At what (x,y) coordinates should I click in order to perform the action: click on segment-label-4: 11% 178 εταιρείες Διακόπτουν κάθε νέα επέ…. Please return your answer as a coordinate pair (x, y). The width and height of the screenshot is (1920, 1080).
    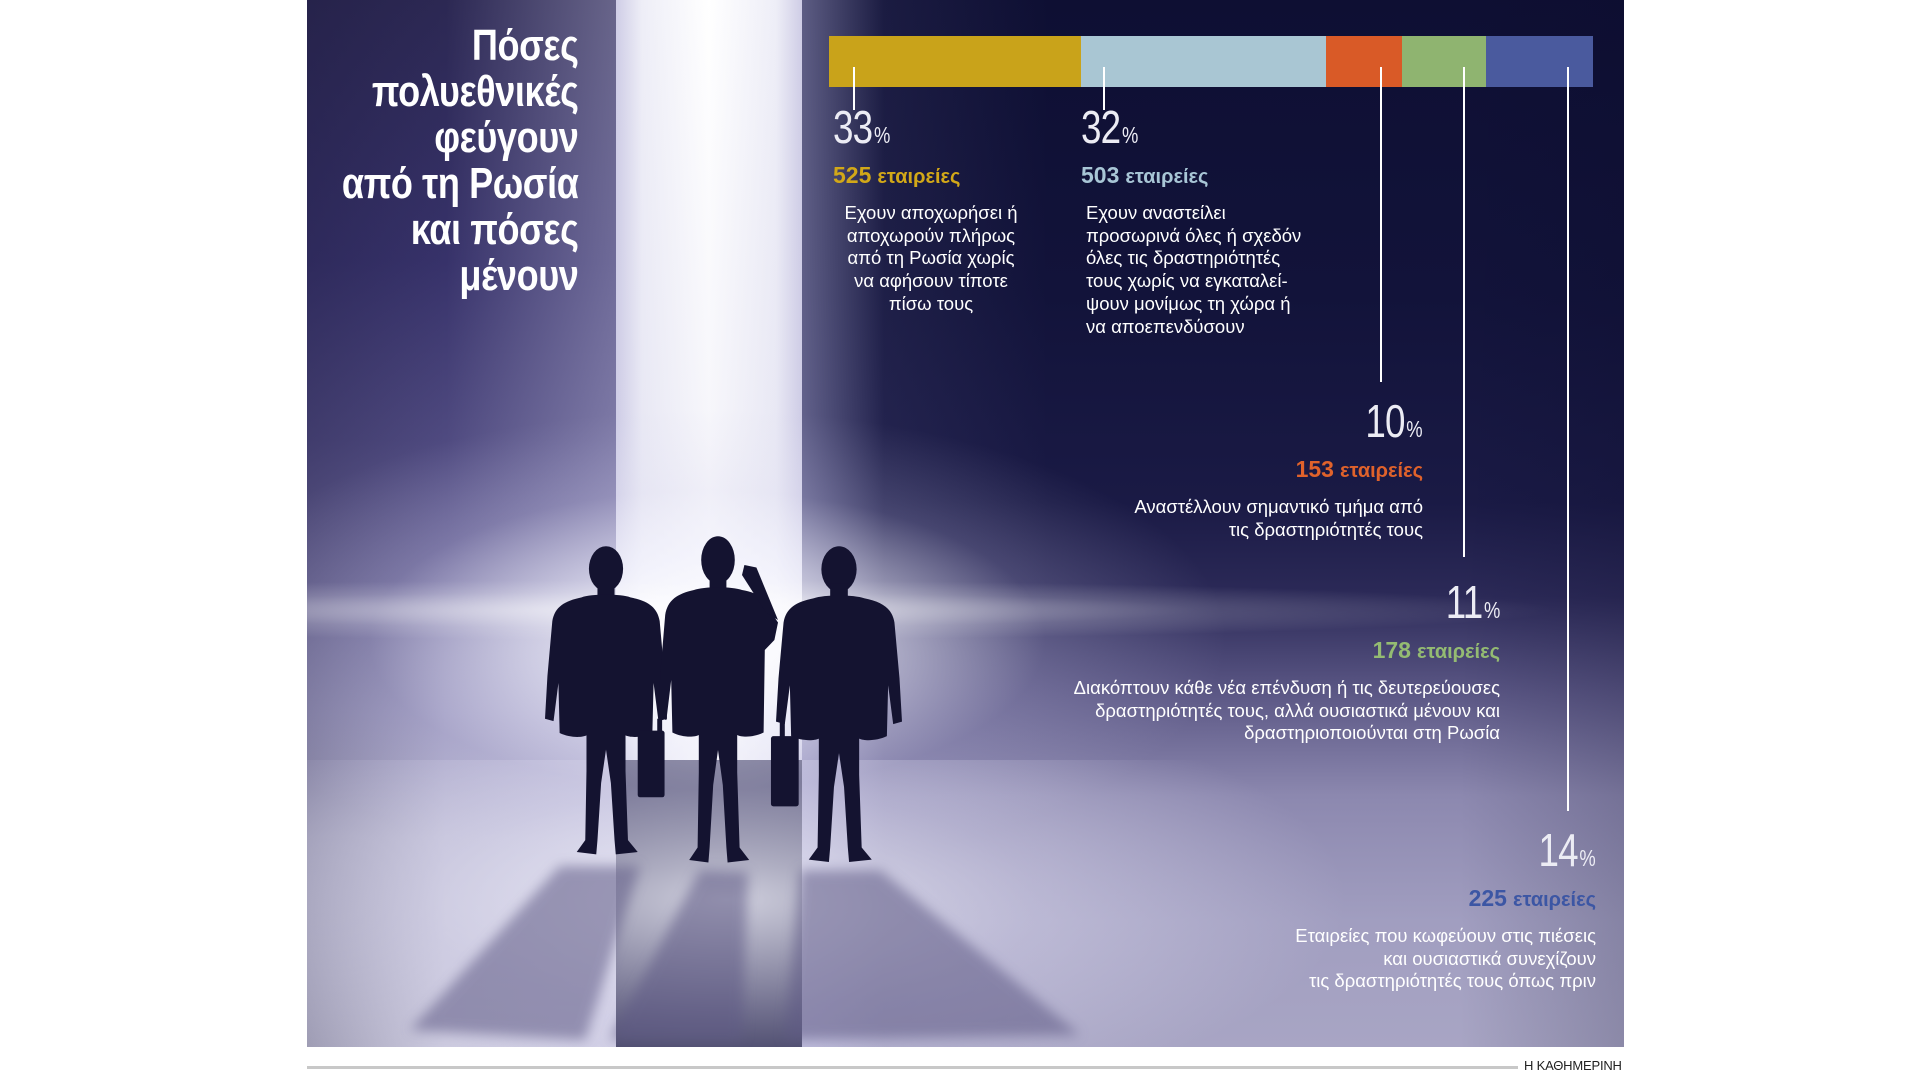
    Looking at the image, I should click on (1287, 662).